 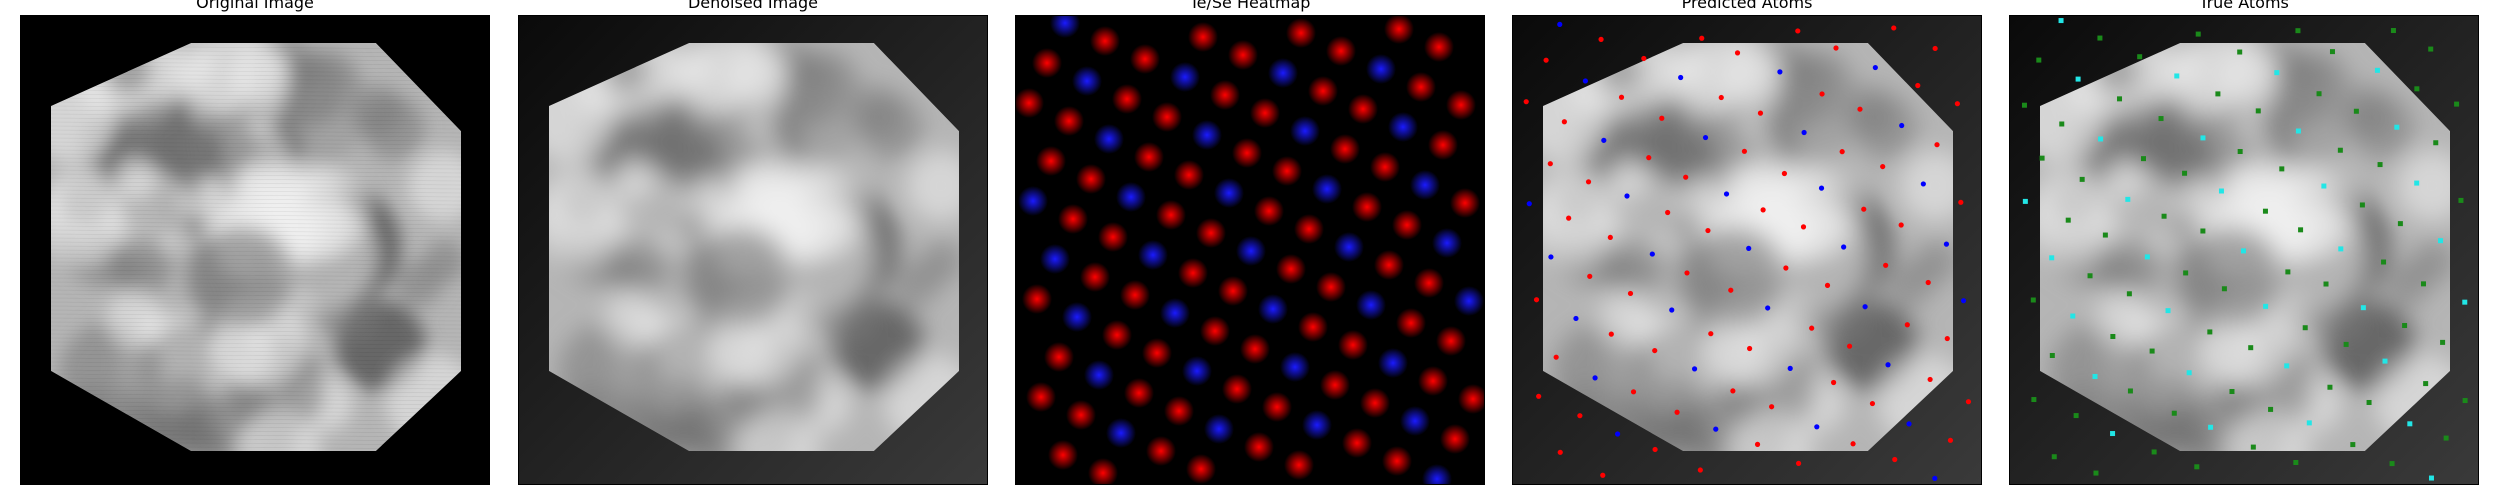 I want to click on panel-title: Predicted Atoms, so click(x=1747, y=6).